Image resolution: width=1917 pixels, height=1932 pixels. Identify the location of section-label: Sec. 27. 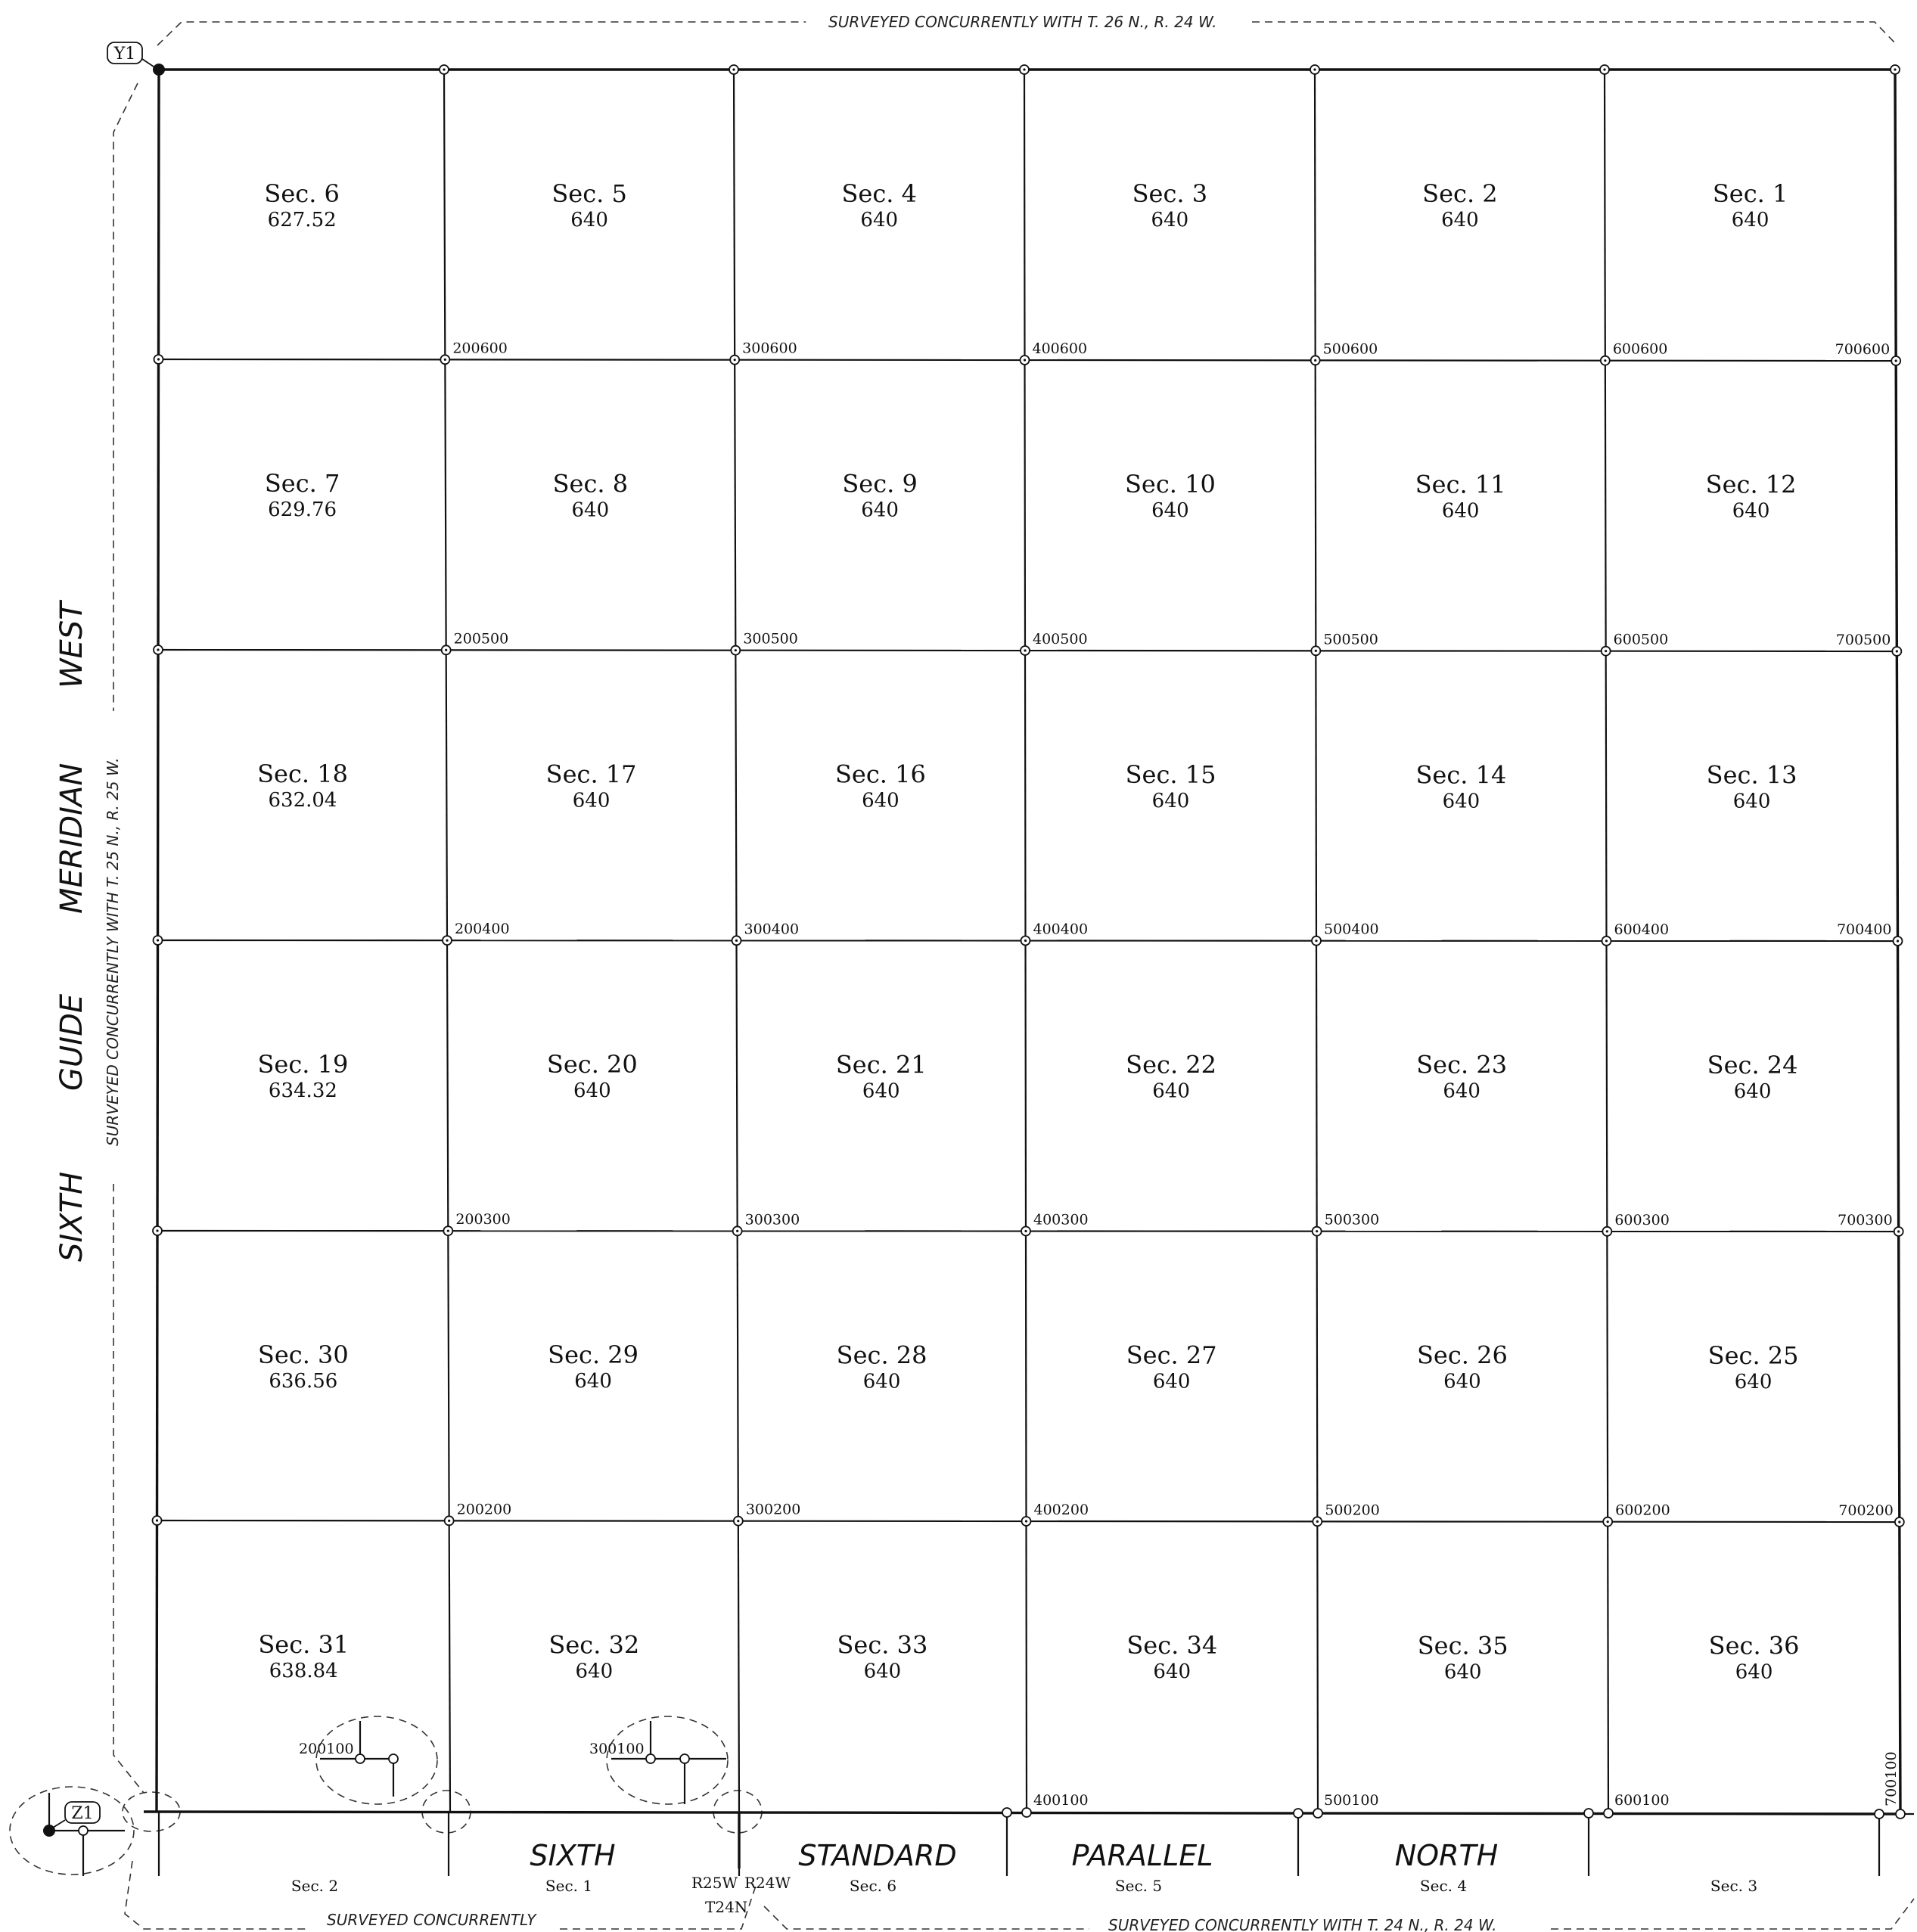
(1171, 1355).